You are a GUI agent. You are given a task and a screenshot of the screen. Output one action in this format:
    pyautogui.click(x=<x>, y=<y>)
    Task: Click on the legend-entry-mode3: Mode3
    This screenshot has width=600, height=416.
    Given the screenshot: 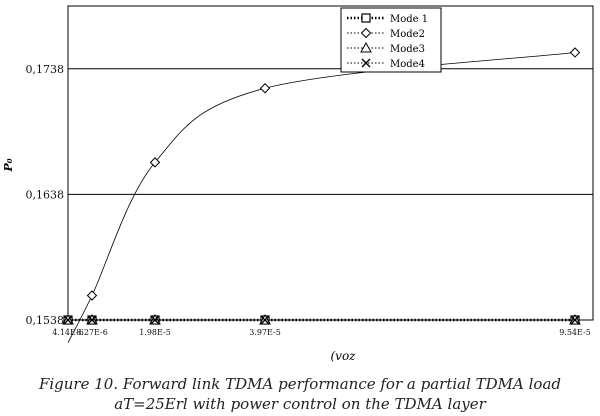 What is the action you would take?
    pyautogui.click(x=386, y=48)
    